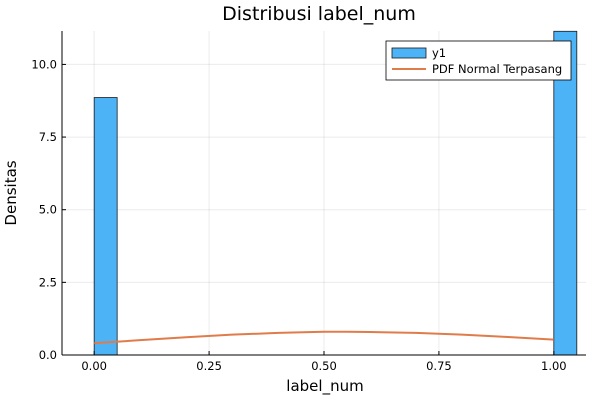 The height and width of the screenshot is (400, 600). What do you see at coordinates (44, 64) in the screenshot?
I see `y-tick-label-4: 10.0` at bounding box center [44, 64].